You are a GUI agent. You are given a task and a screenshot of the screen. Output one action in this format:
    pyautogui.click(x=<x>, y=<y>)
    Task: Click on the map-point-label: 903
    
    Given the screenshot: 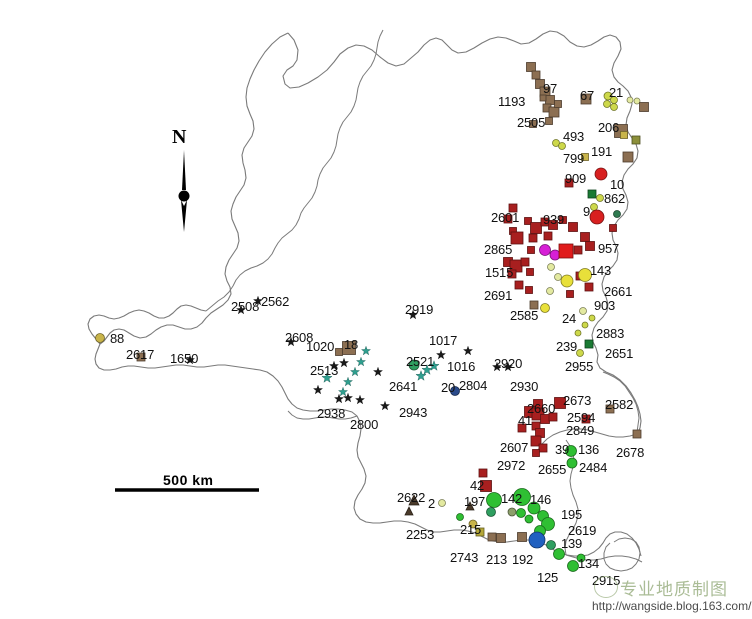 What is the action you would take?
    pyautogui.click(x=605, y=305)
    